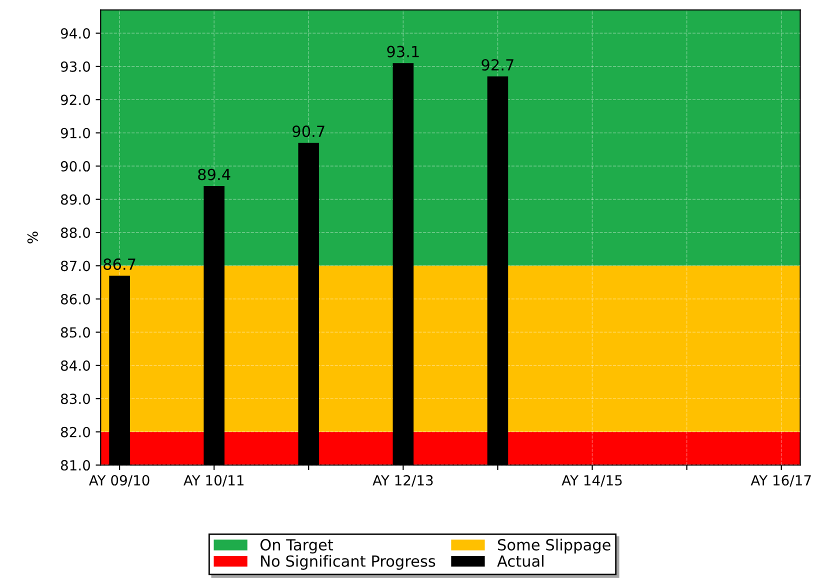  What do you see at coordinates (75, 100) in the screenshot?
I see `y-tick-label: 92.0` at bounding box center [75, 100].